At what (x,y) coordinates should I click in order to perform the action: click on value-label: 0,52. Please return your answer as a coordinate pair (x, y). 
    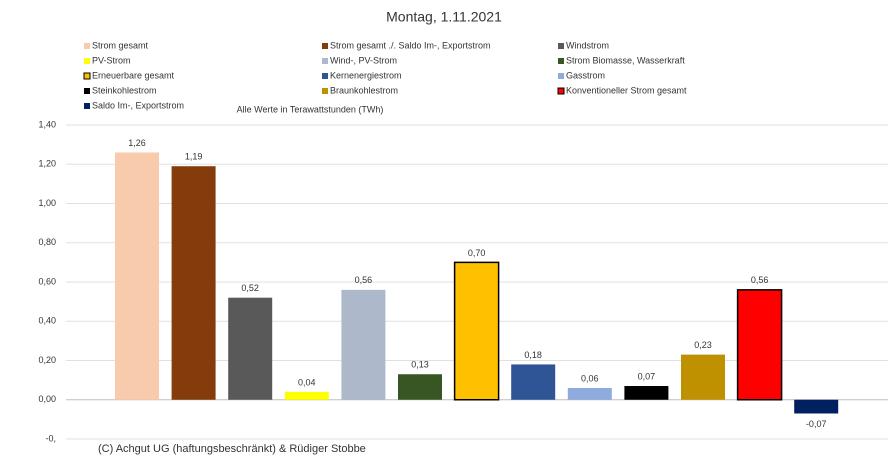
    Looking at the image, I should click on (250, 288).